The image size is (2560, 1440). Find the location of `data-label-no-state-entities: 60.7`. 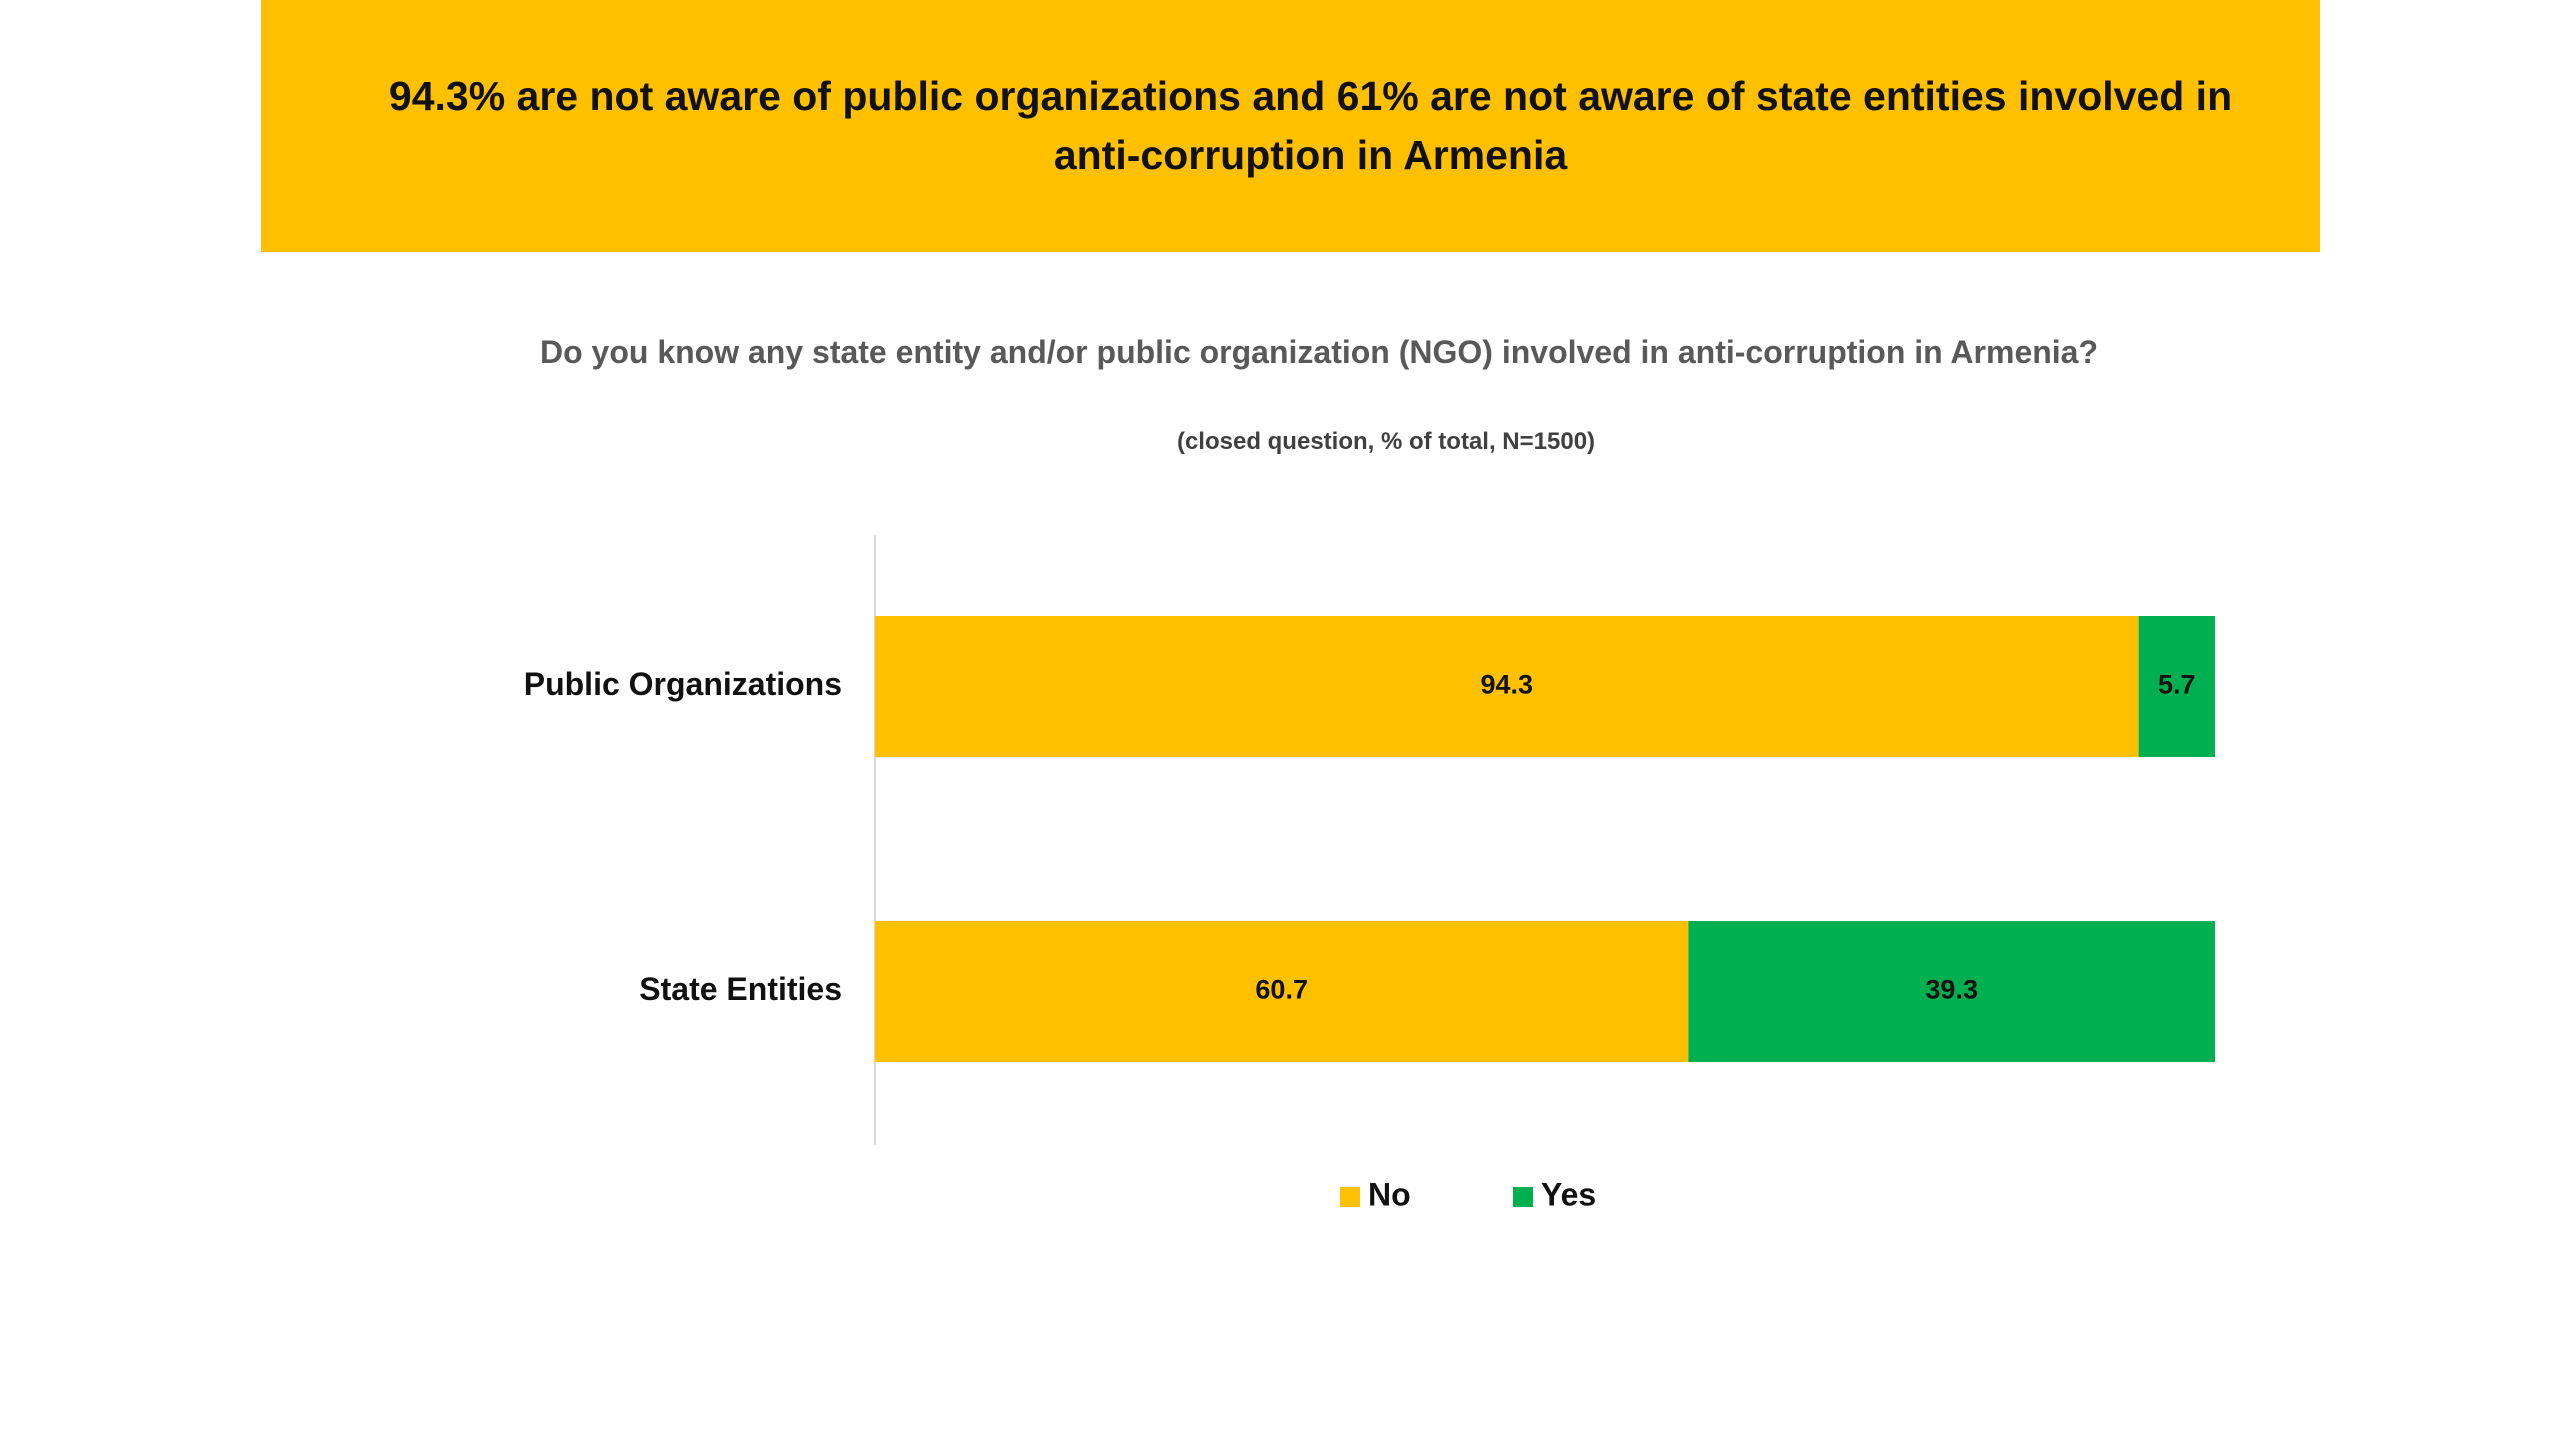

data-label-no-state-entities: 60.7 is located at coordinates (1281, 990).